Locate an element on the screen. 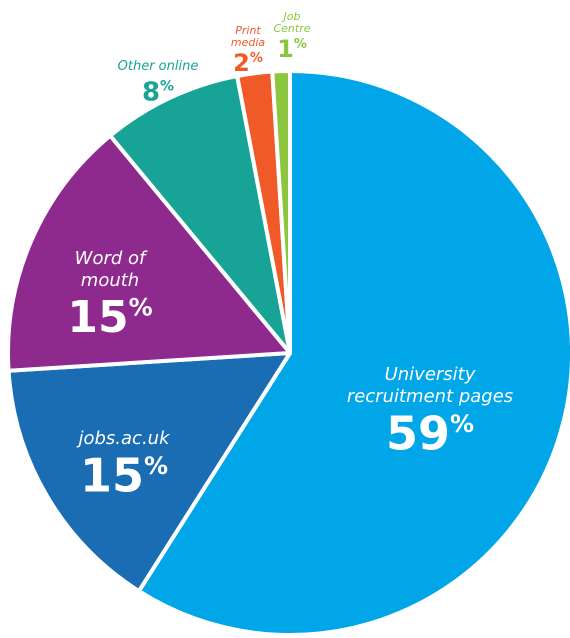 The height and width of the screenshot is (638, 570). slice-name-text: Centre is located at coordinates (291, 28).